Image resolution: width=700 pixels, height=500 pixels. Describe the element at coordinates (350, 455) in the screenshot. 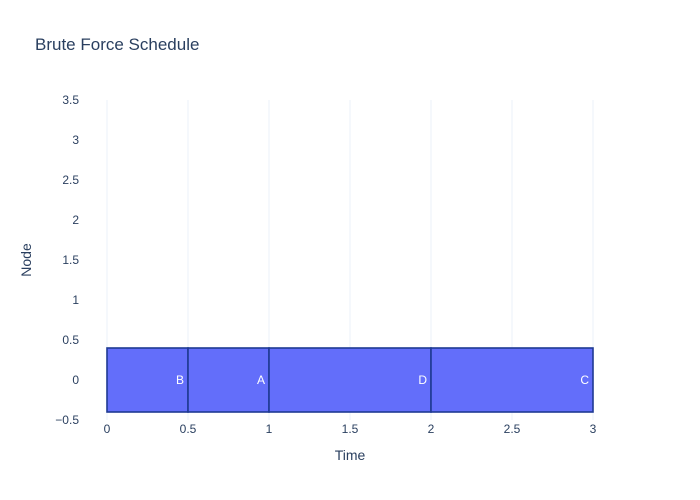

I see `x-axis-title: Time` at that location.